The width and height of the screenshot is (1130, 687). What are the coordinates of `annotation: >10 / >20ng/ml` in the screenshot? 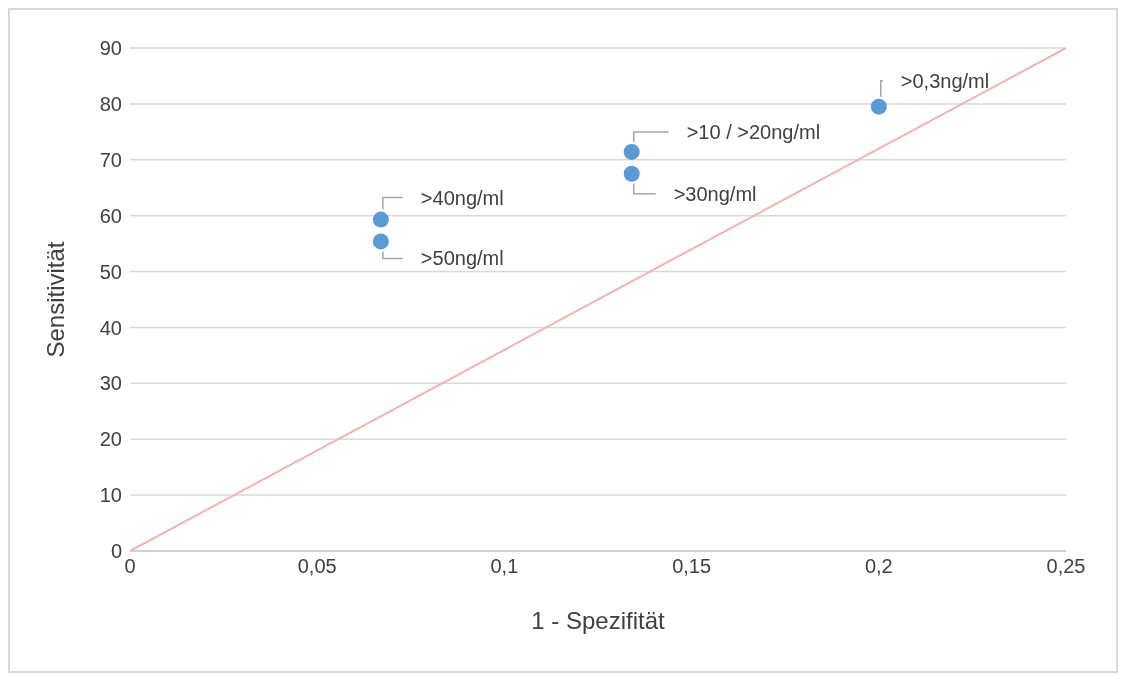 It's located at (753, 131).